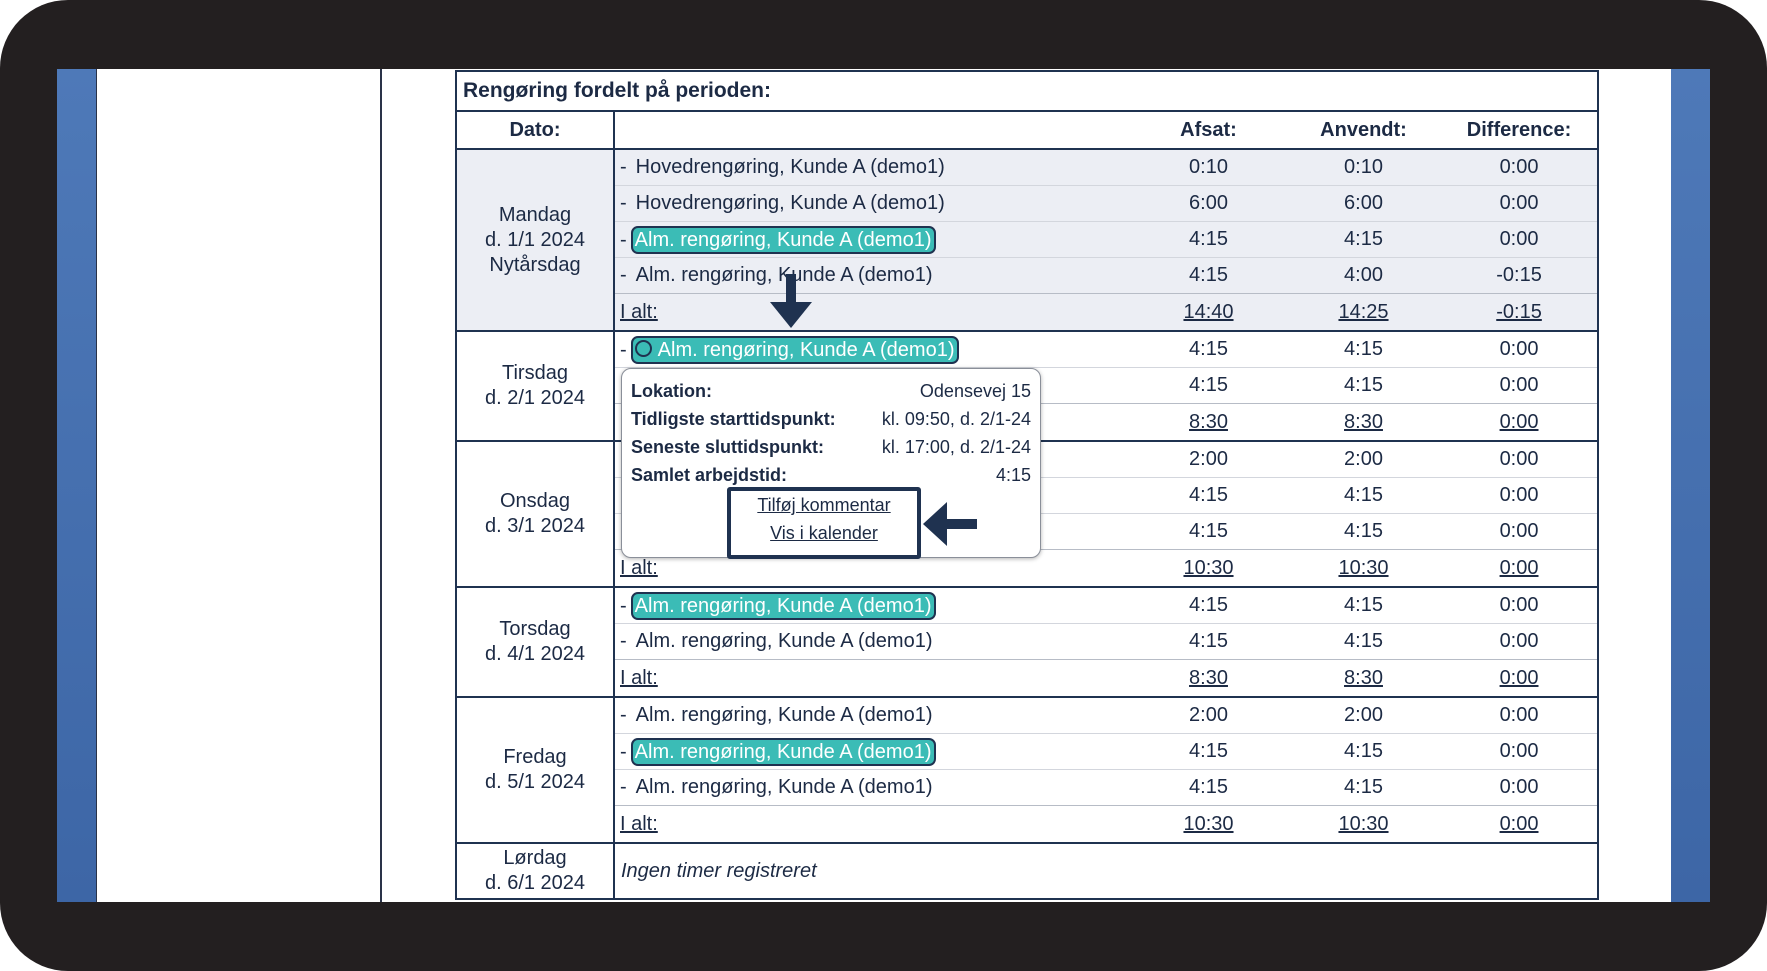 This screenshot has width=1767, height=971. I want to click on popup-link: Vis i kalender, so click(824, 533).